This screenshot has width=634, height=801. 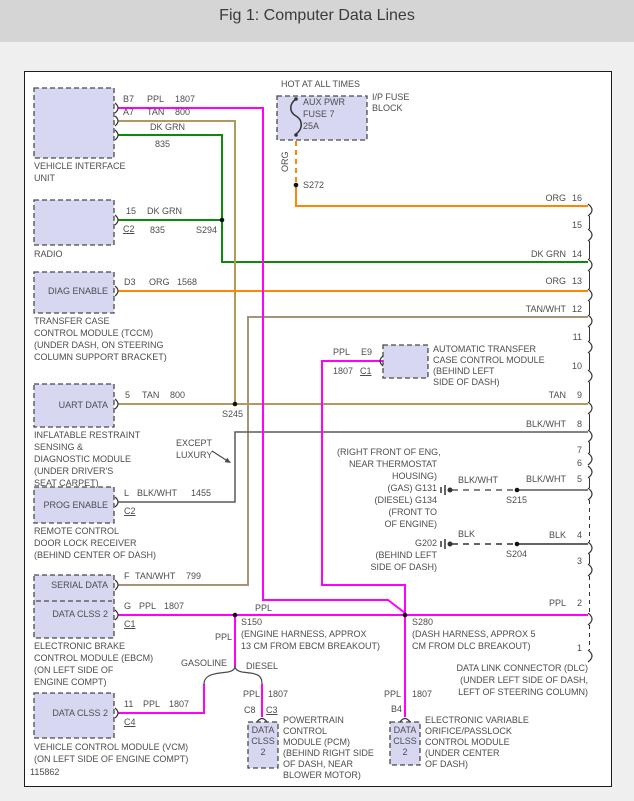 I want to click on dlc-pin-16-number: 16, so click(x=576, y=198).